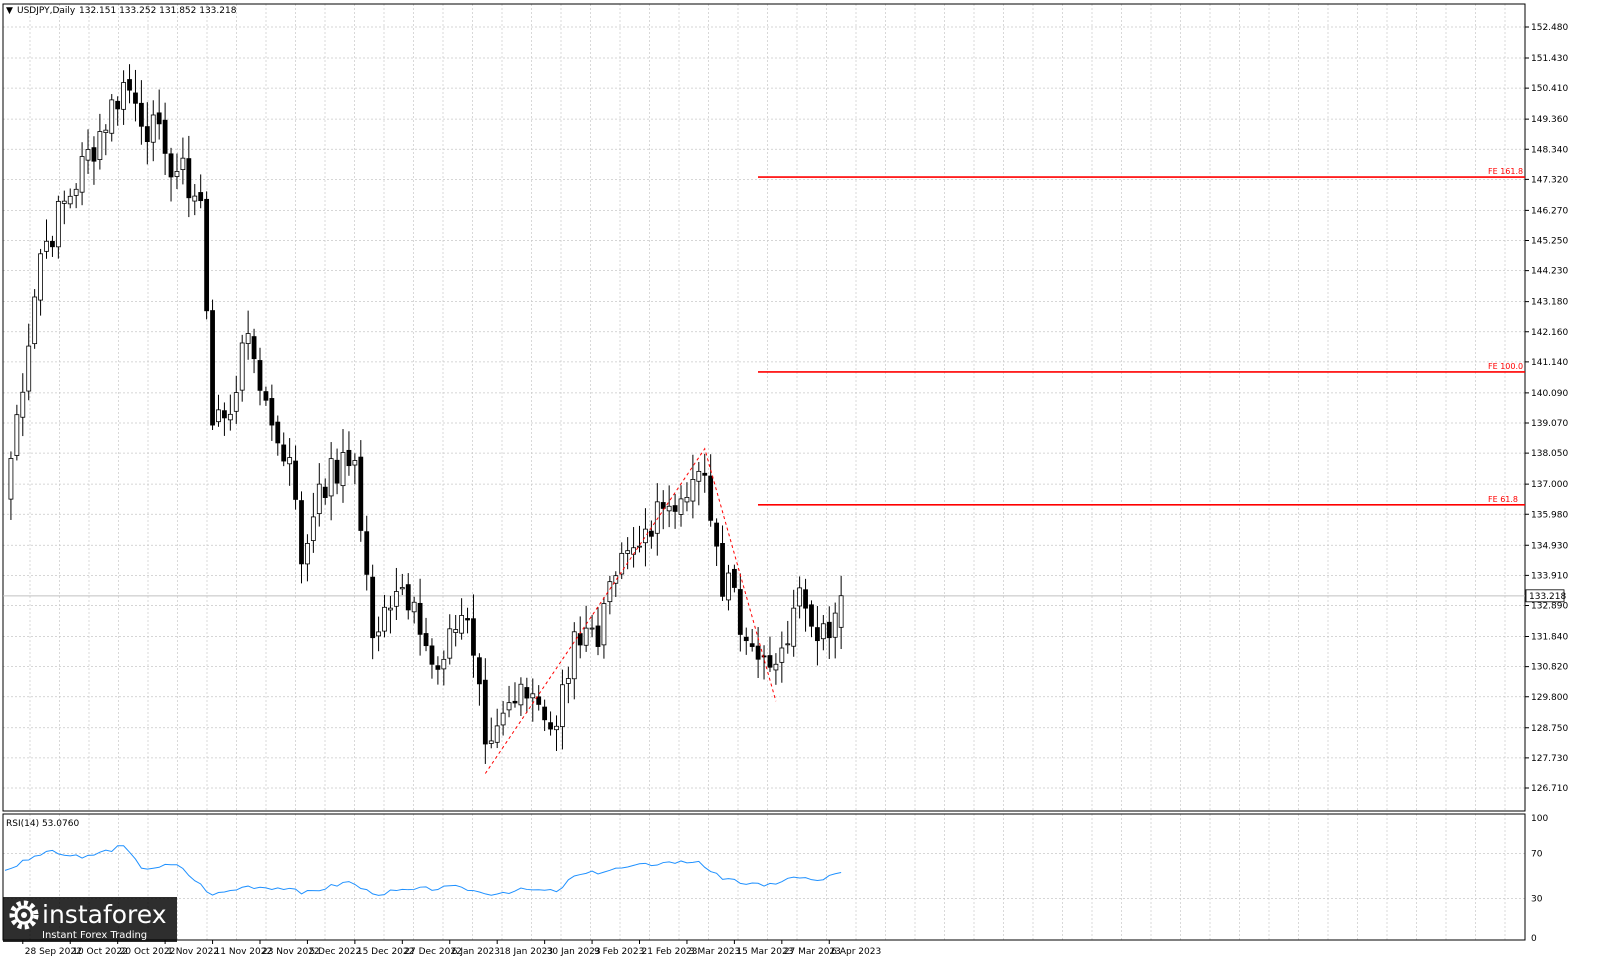 This screenshot has width=1600, height=959. What do you see at coordinates (1539, 819) in the screenshot?
I see `rsi-tick-label: 100` at bounding box center [1539, 819].